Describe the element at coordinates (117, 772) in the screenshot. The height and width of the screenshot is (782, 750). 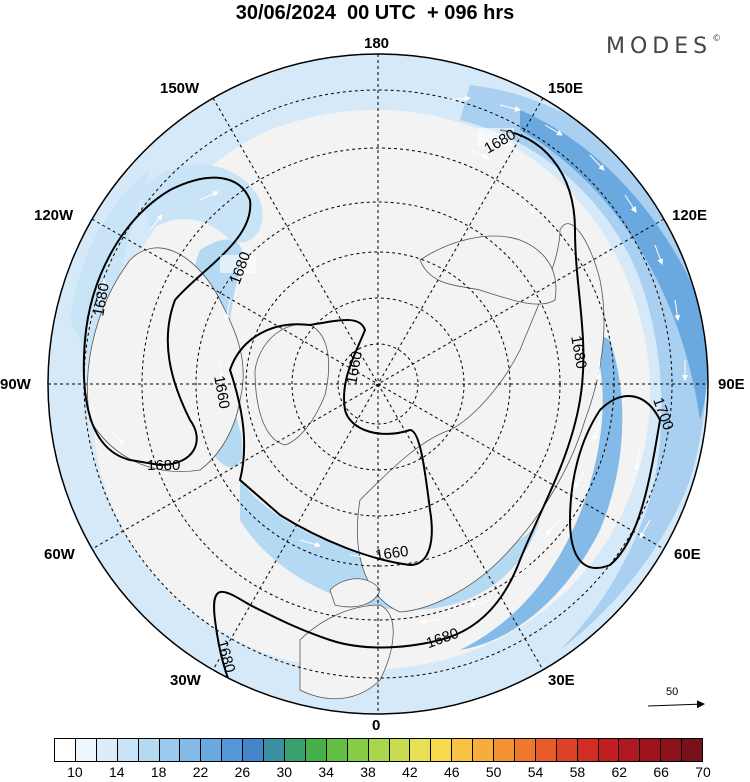
I see `colorbar-tick-label: 14` at that location.